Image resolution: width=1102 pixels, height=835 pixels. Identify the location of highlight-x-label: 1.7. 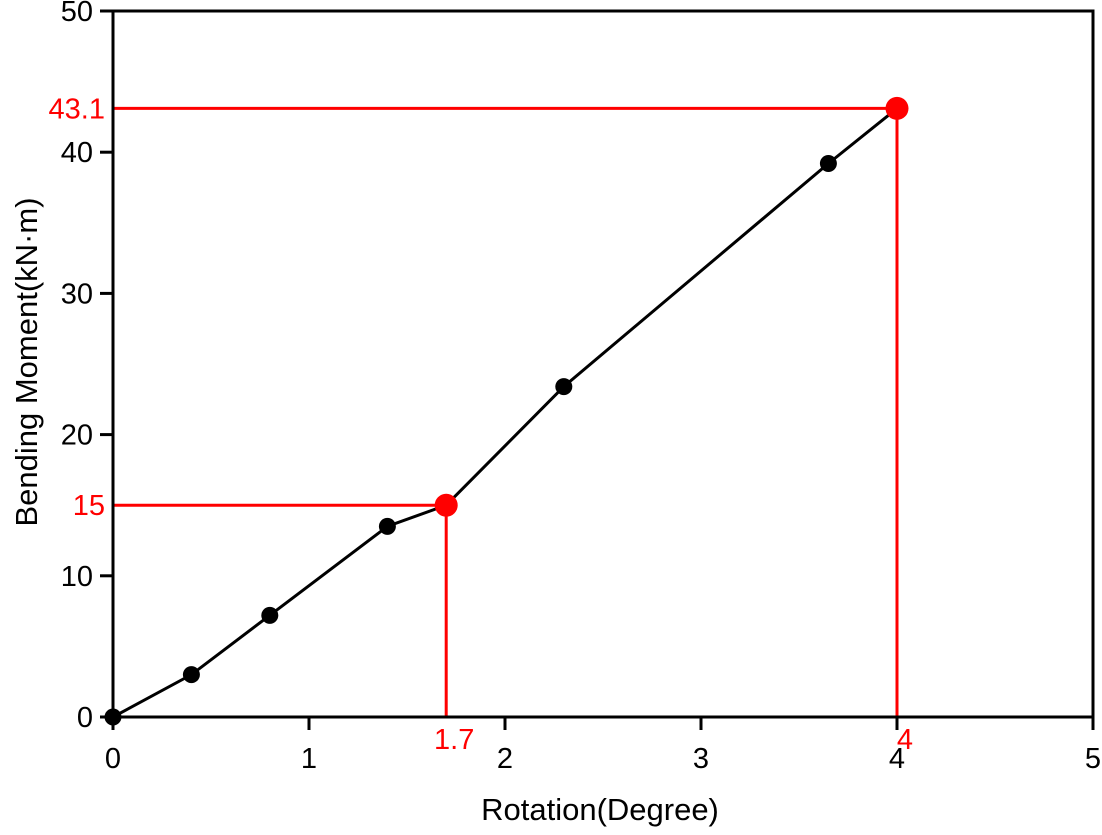
(454, 740).